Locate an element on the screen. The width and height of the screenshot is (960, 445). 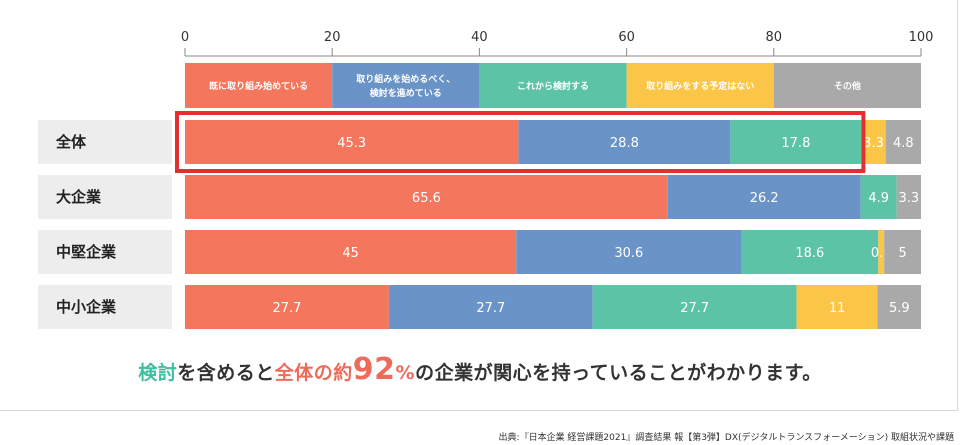
bar-value-2-2: 18.6 is located at coordinates (809, 253).